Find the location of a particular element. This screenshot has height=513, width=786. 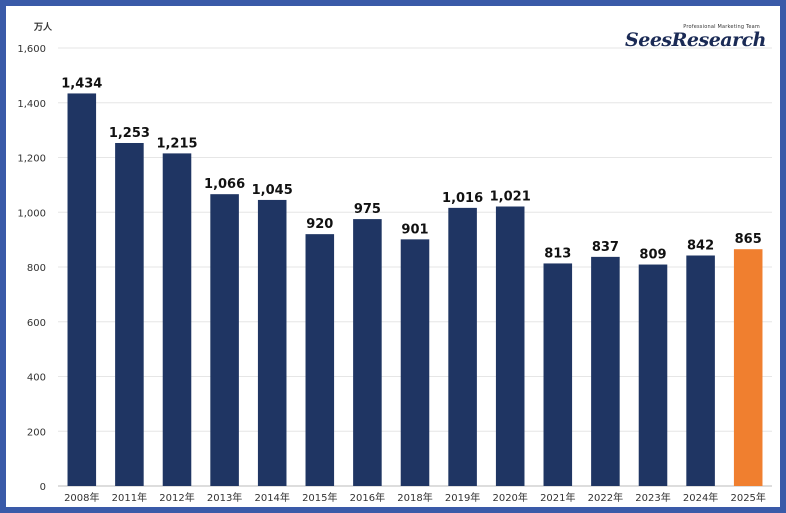

x-tick-label: 2018年 is located at coordinates (414, 497).